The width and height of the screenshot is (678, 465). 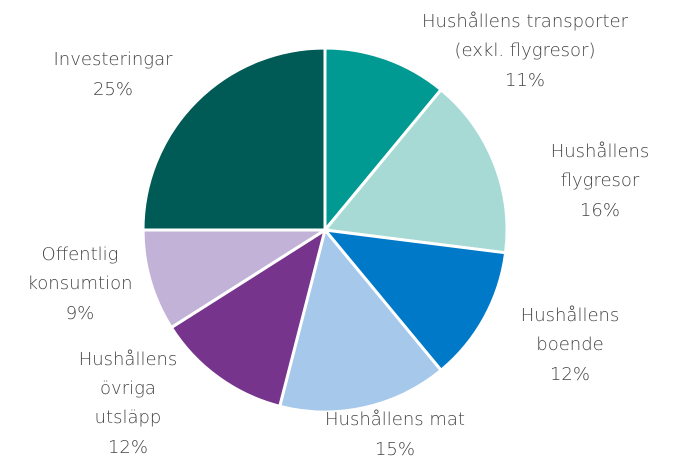 What do you see at coordinates (525, 50) in the screenshot?
I see `slice-label: (exkl. flygresor)` at bounding box center [525, 50].